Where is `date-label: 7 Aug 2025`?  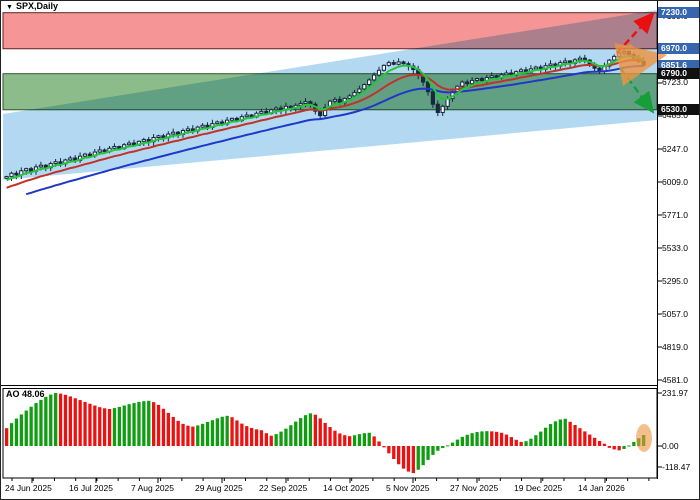
date-label: 7 Aug 2025 is located at coordinates (153, 488).